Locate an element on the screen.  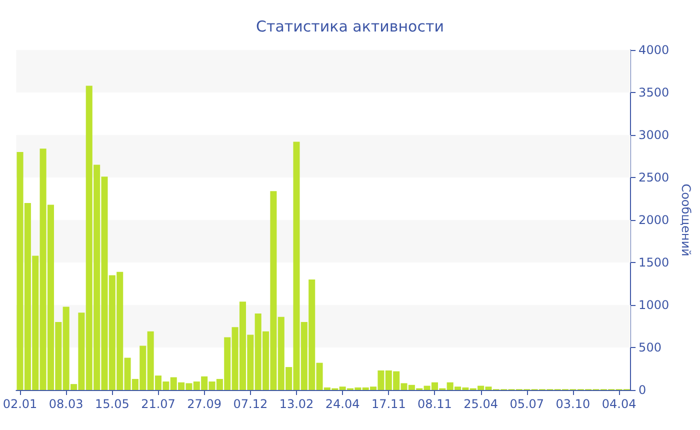
y-tick-label: 3500 is located at coordinates (654, 93).